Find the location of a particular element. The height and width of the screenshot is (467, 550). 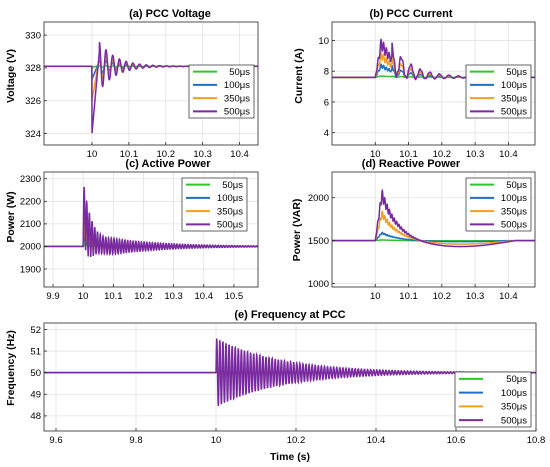

y-tick-label: 324 is located at coordinates (33, 134).